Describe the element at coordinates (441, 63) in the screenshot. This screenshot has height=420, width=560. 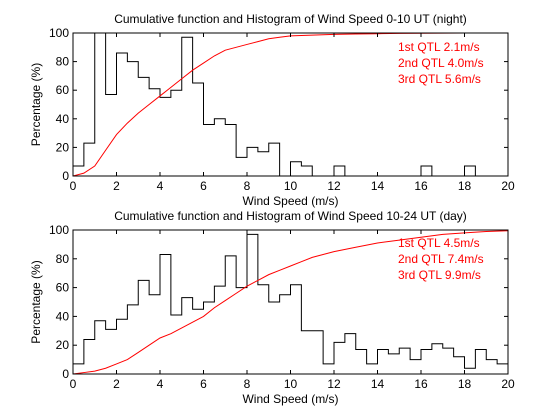
I see `quartile-annotation: 2nd QTL 4.0m/s` at that location.